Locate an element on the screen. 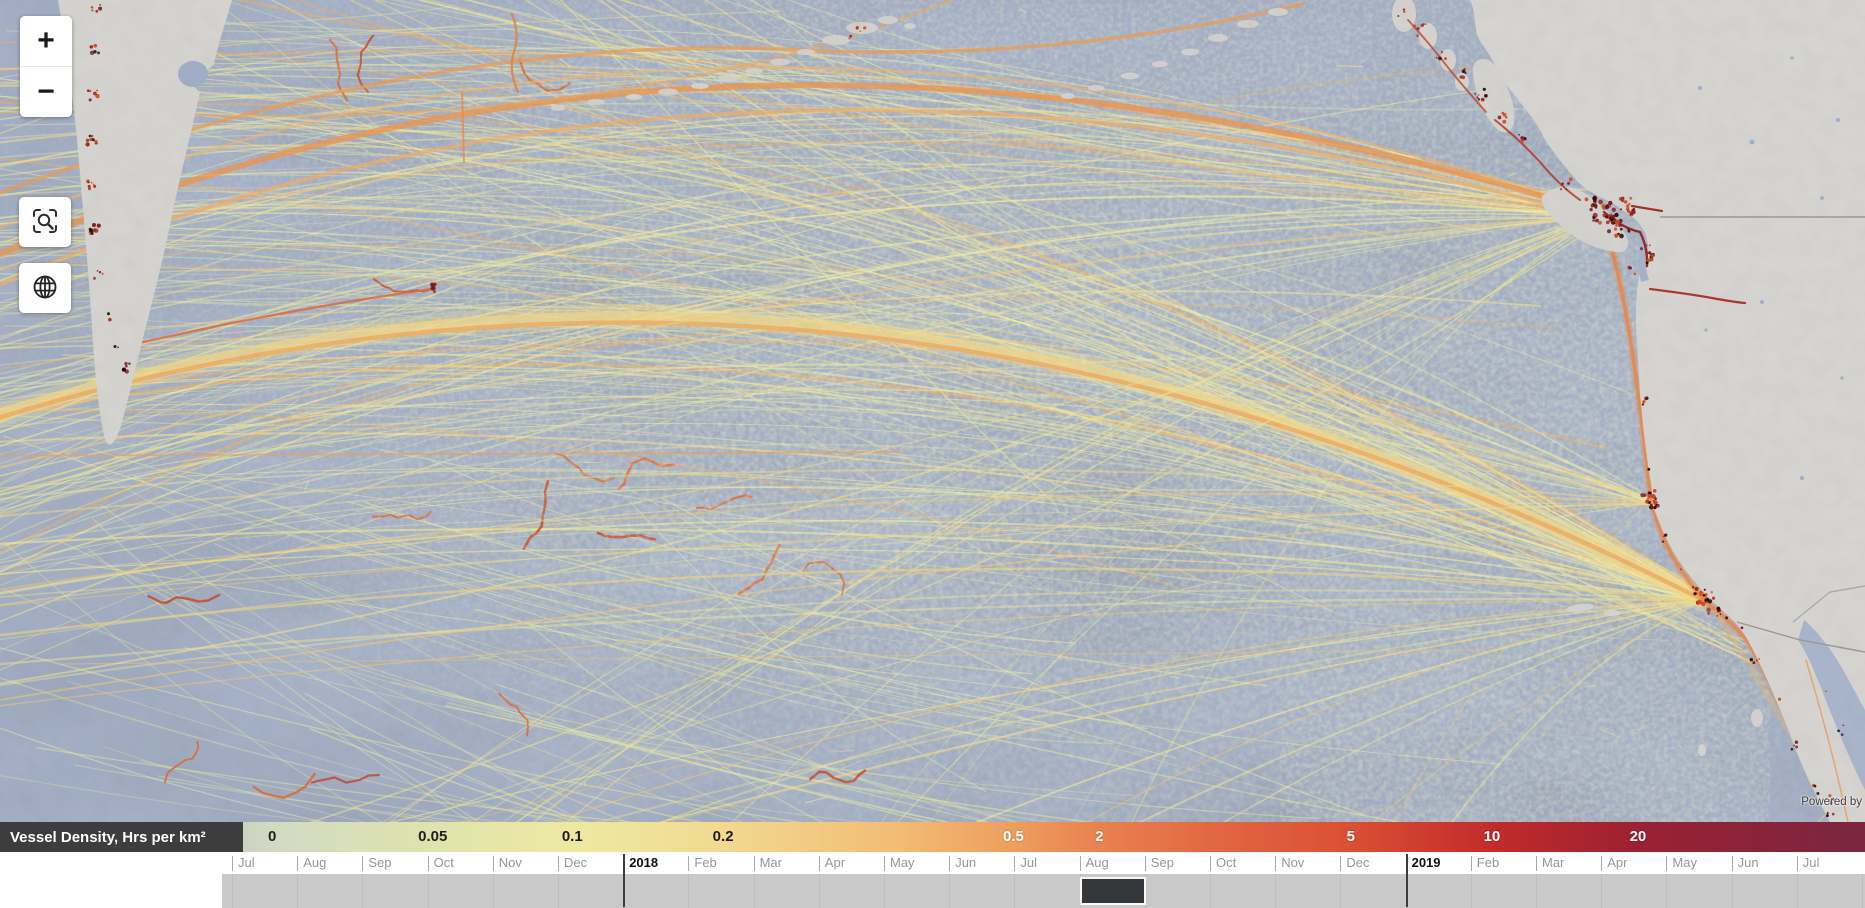 The width and height of the screenshot is (1865, 908). timeline-year-label: 2019 is located at coordinates (1426, 862).